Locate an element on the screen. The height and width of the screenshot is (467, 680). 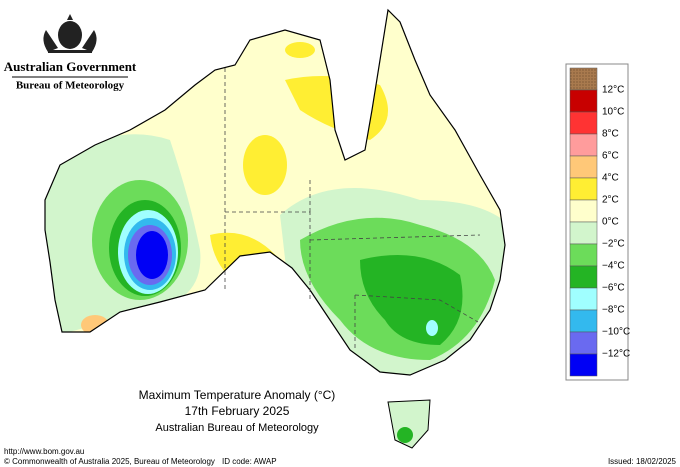
map-title: Maximum Temperature Anomaly (°C) is located at coordinates (237, 395).